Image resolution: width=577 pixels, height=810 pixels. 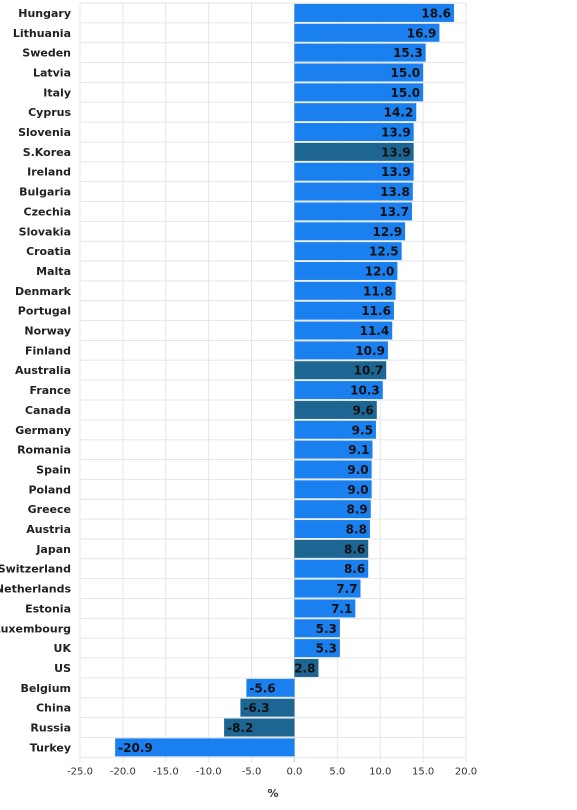 I want to click on category-label: Czechia, so click(x=47, y=211).